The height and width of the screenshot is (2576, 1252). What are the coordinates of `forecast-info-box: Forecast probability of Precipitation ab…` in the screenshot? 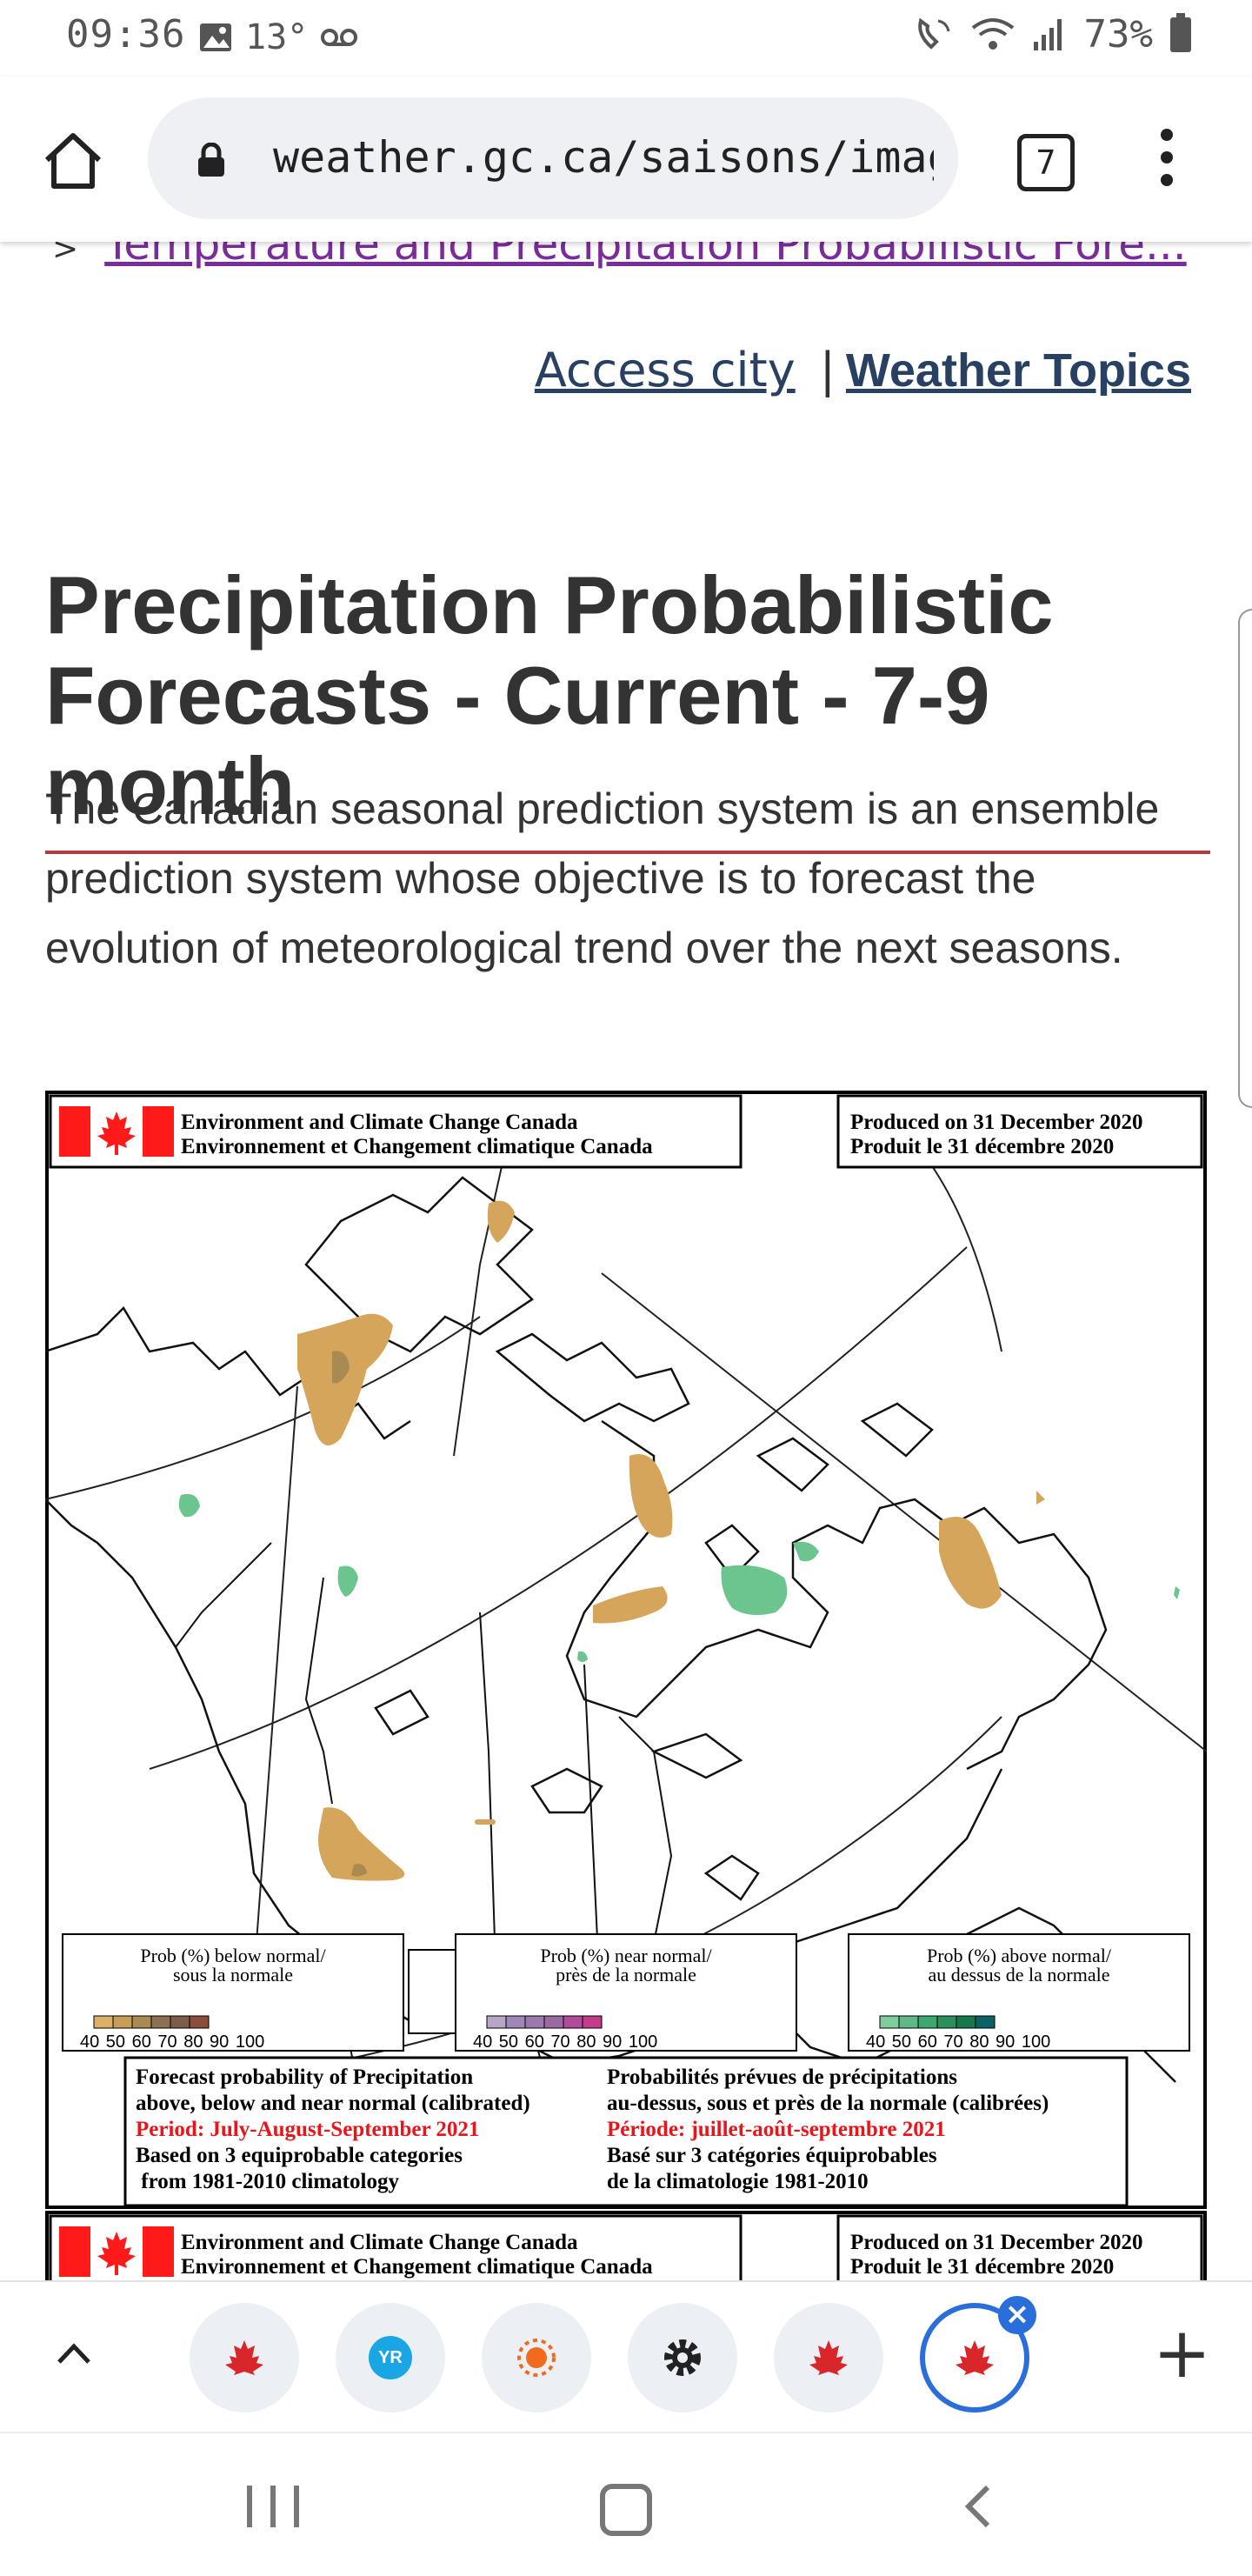 It's located at (626, 2131).